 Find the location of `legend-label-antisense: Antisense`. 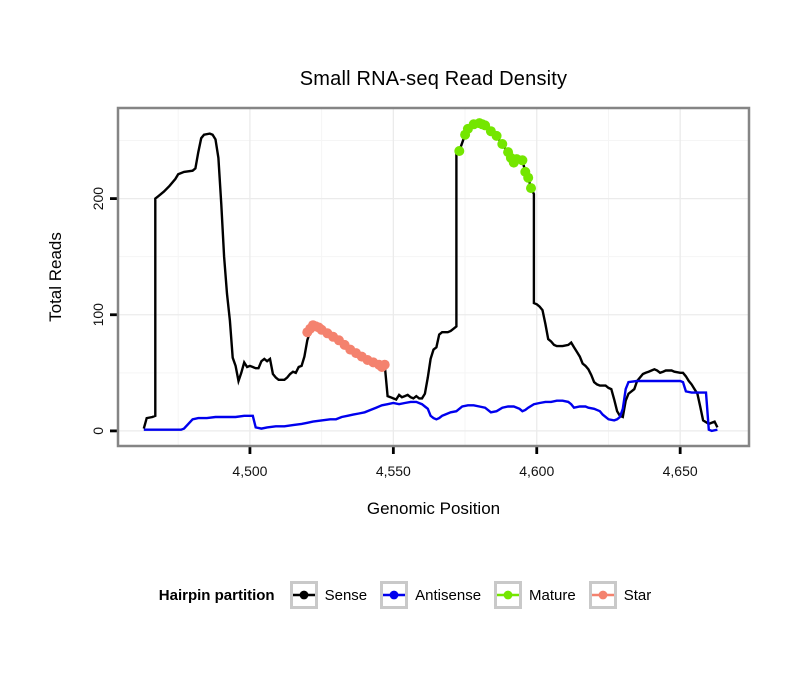

legend-label-antisense: Antisense is located at coordinates (448, 595).